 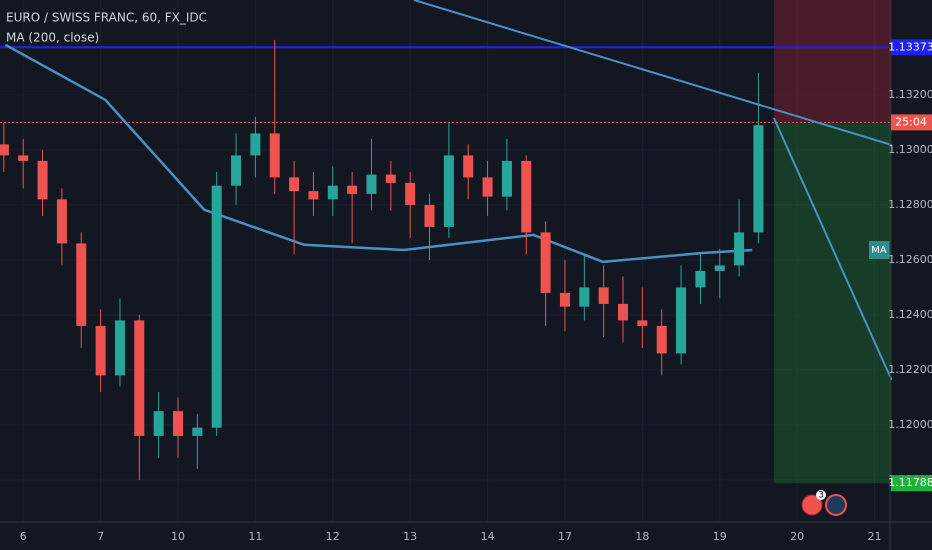 What do you see at coordinates (875, 536) in the screenshot?
I see `x-tick-label: 21` at bounding box center [875, 536].